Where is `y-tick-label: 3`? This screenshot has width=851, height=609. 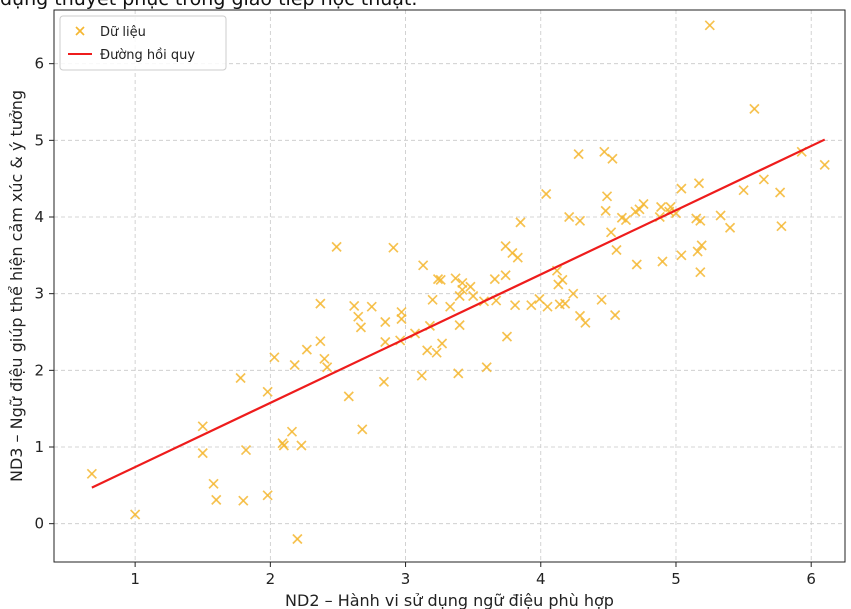
y-tick-label: 3 is located at coordinates (39, 294).